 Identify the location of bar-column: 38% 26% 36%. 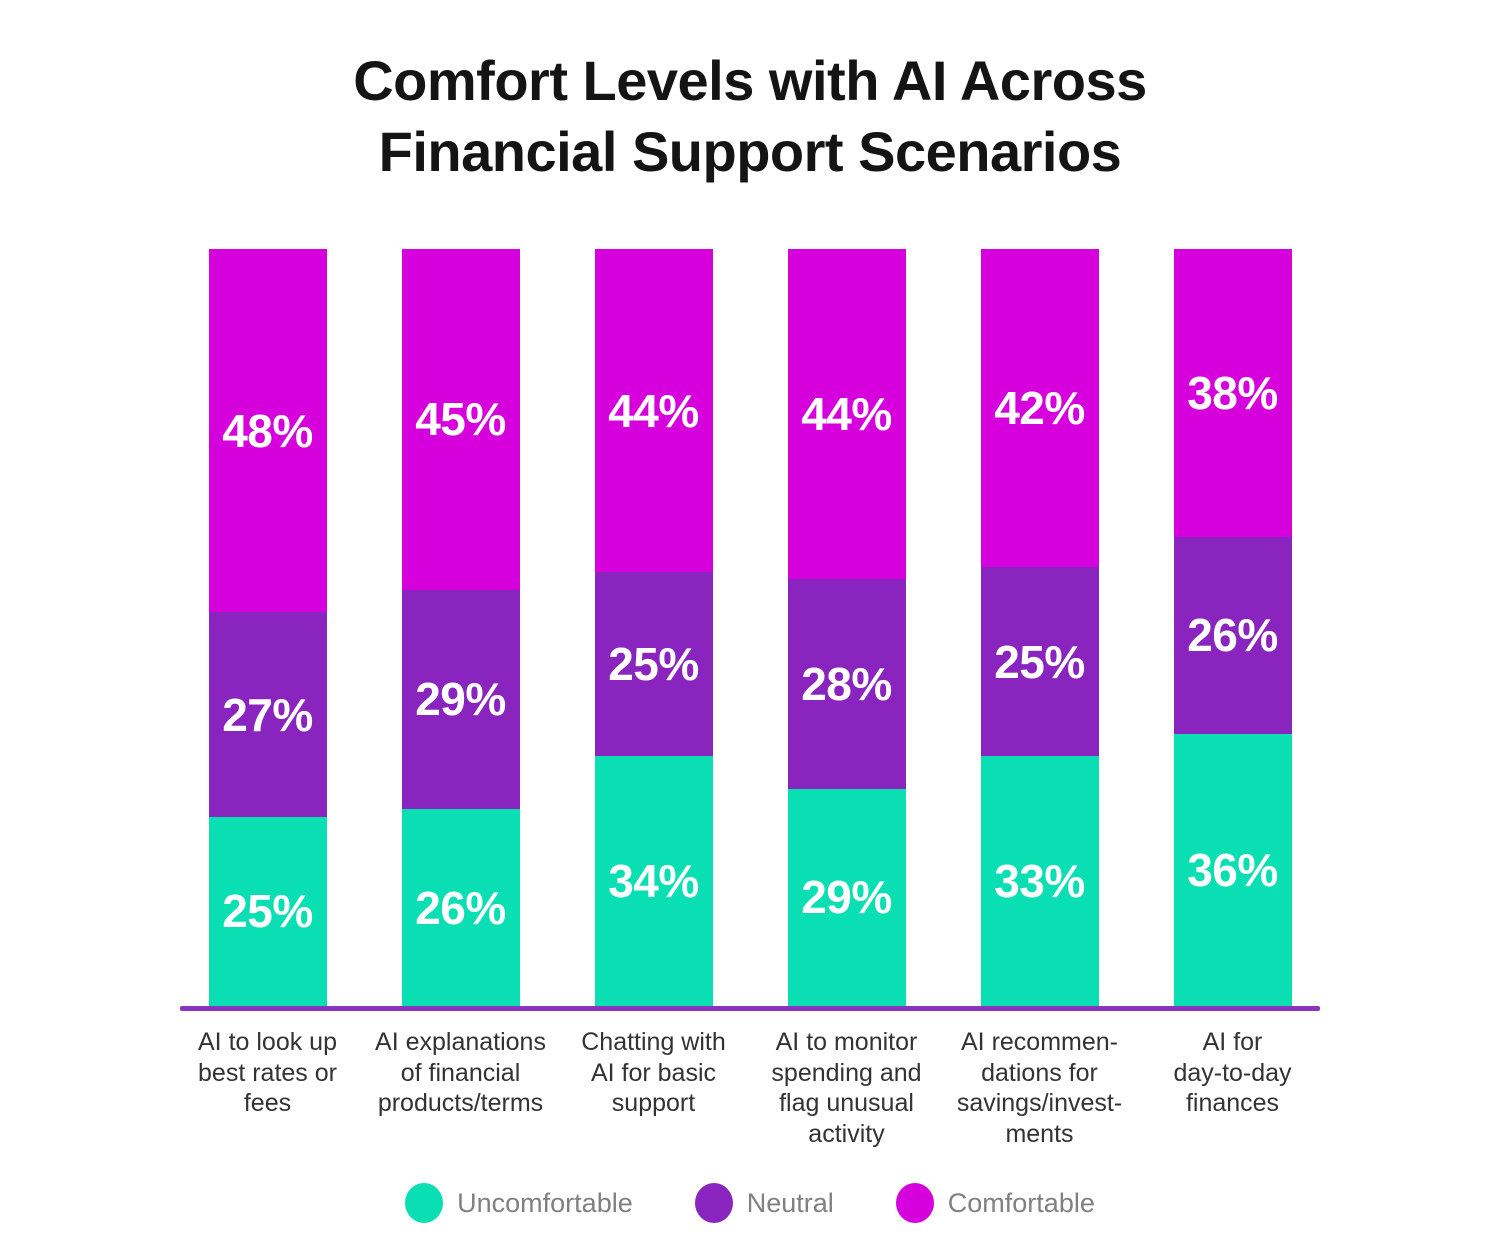
(1232, 628).